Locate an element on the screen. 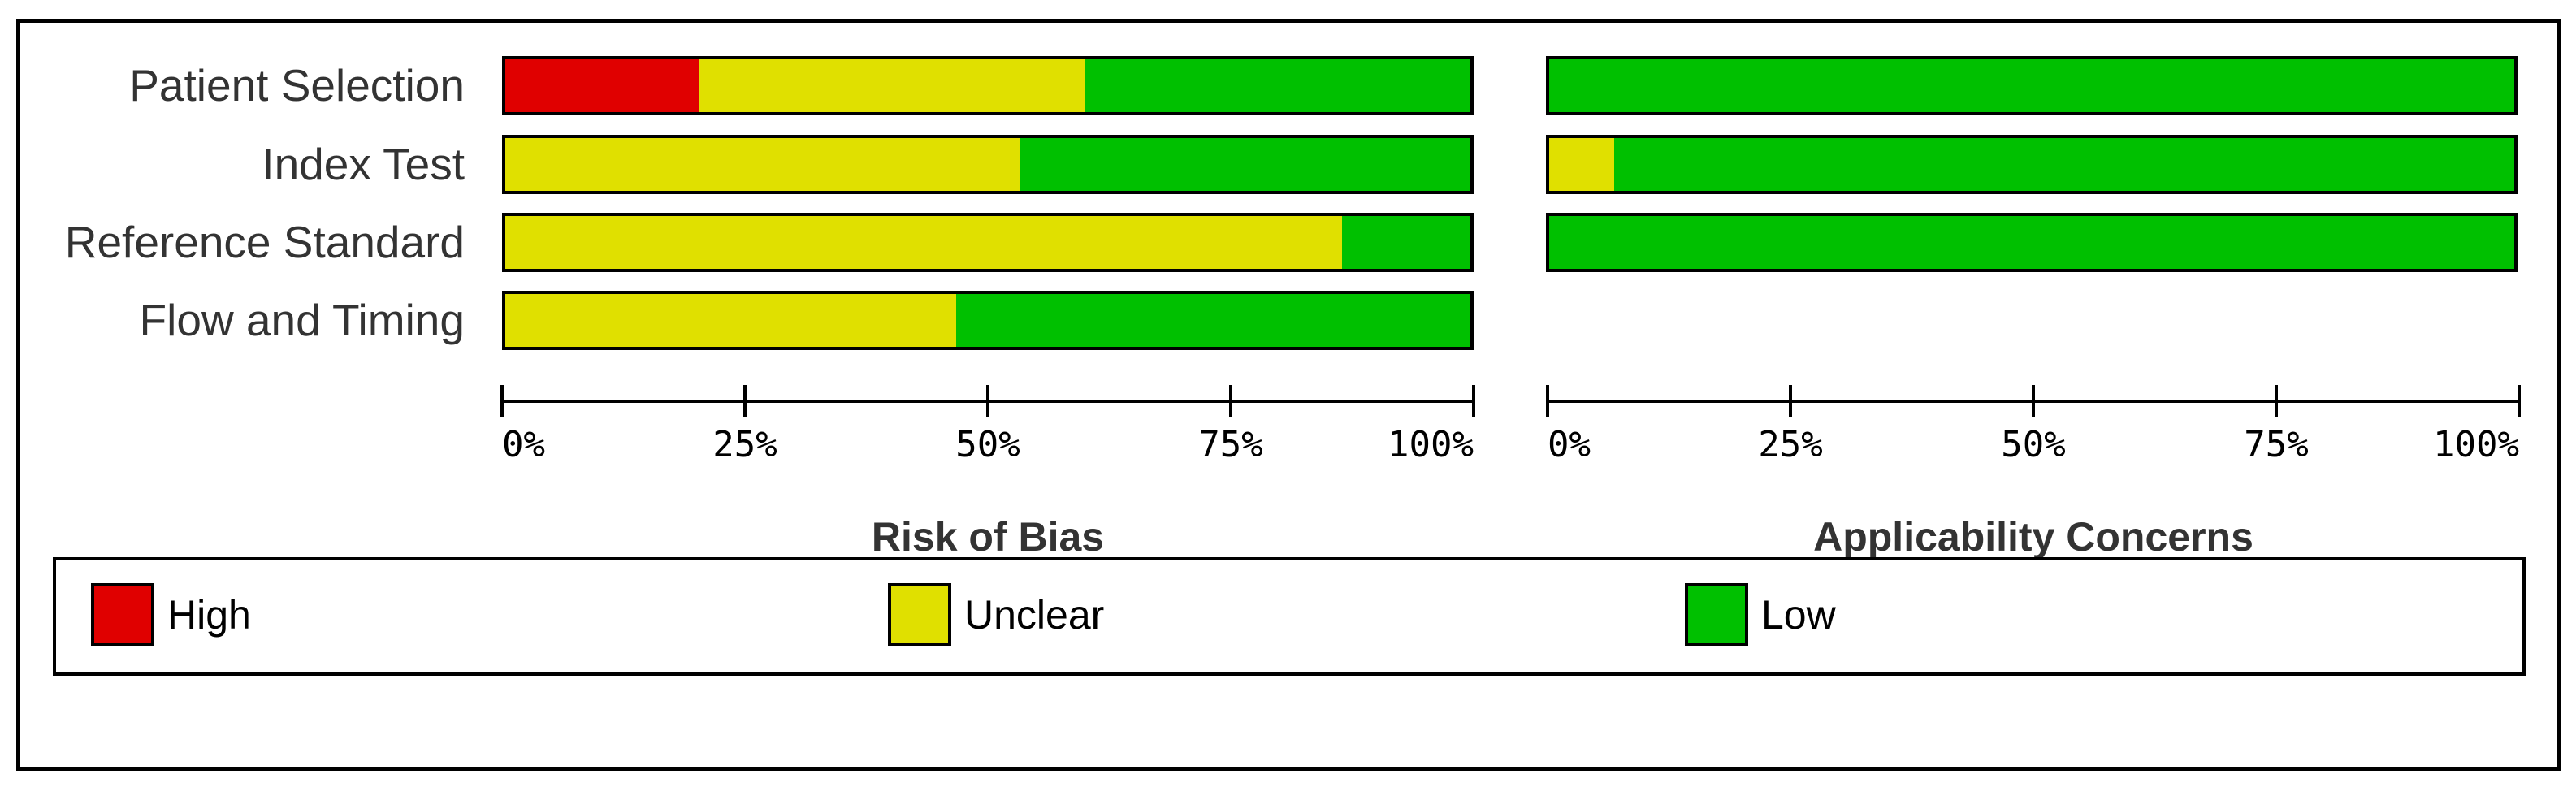 The height and width of the screenshot is (787, 2576). legend-swatch-unclear is located at coordinates (920, 614).